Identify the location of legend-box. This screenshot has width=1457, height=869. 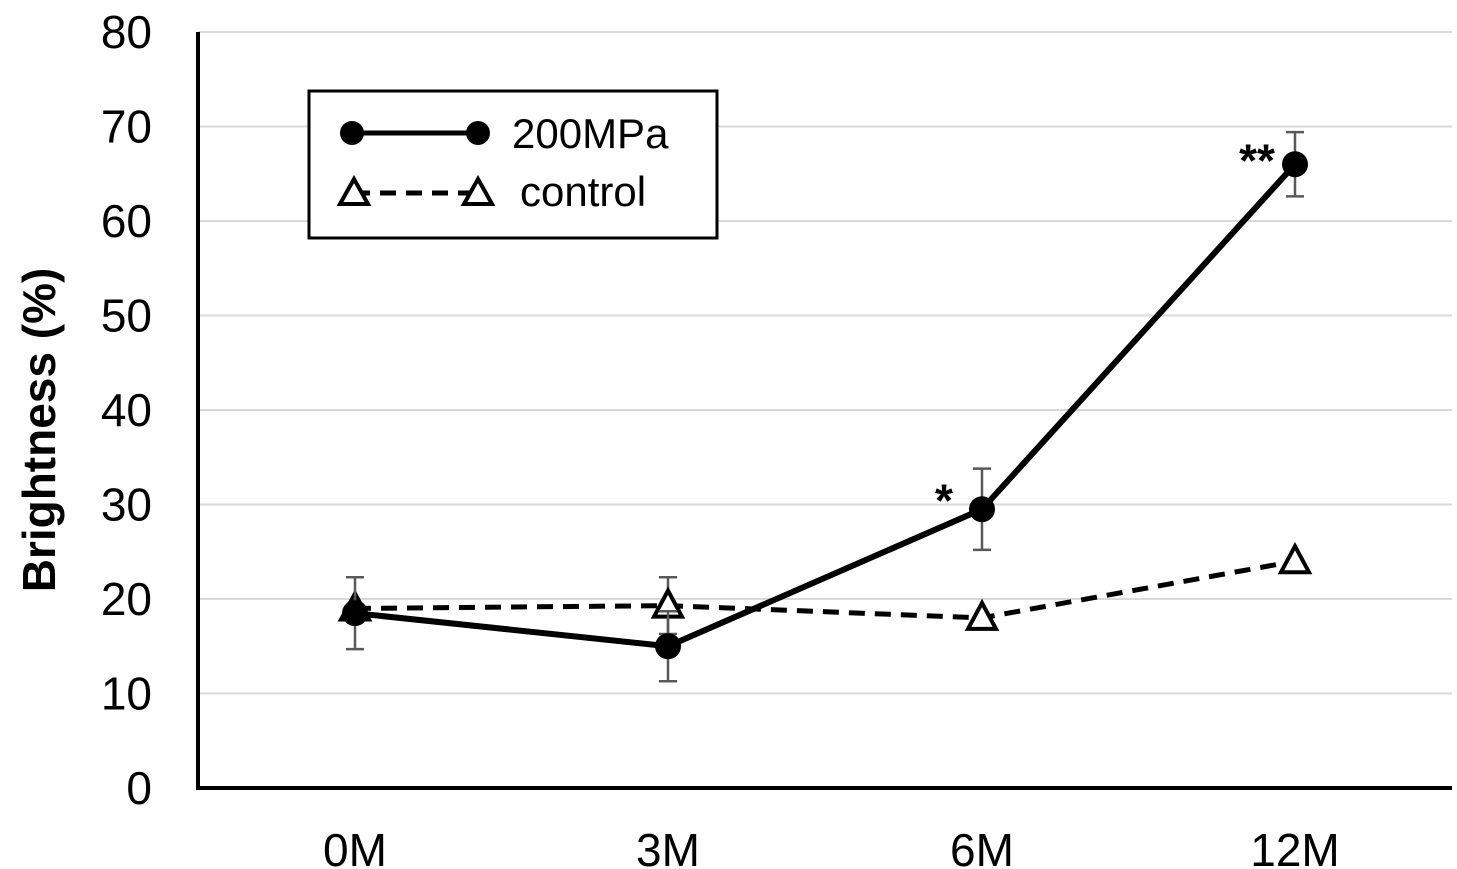
(513, 164).